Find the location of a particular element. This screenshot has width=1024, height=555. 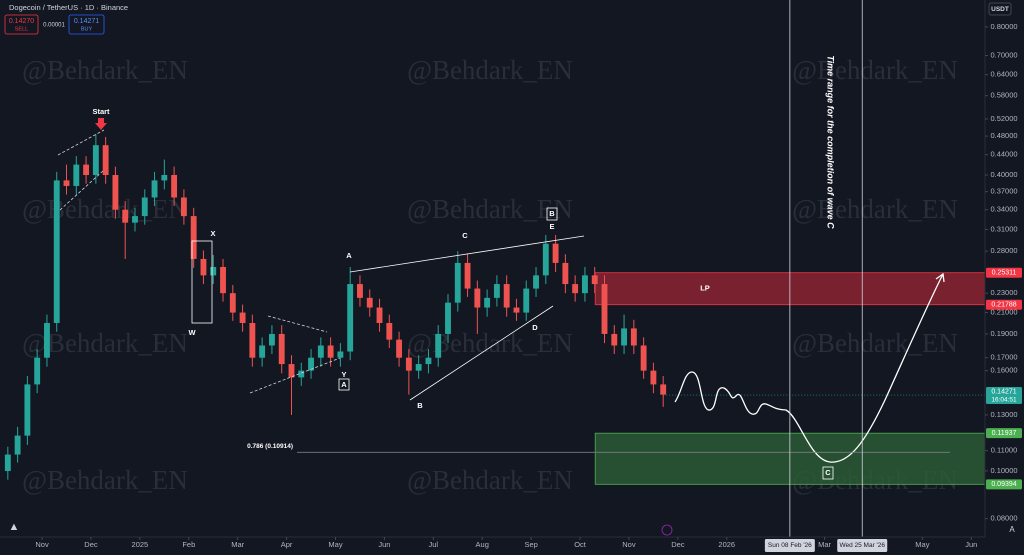

currency: USDT is located at coordinates (1000, 9).